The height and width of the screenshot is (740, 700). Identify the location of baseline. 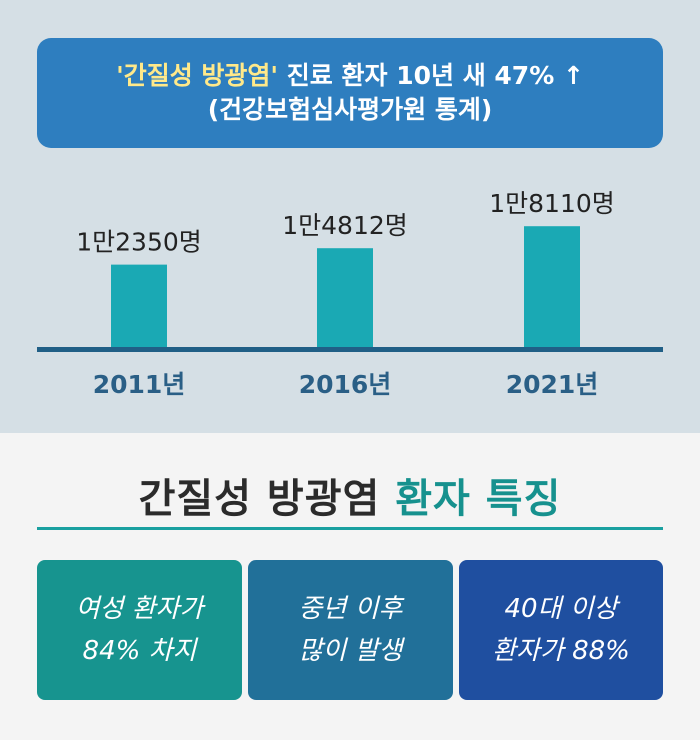
(350, 349).